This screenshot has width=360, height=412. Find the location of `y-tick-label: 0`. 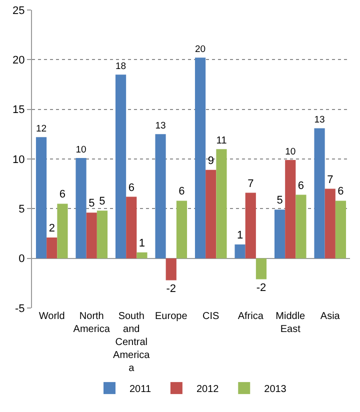

y-tick-label: 0 is located at coordinates (21, 259).